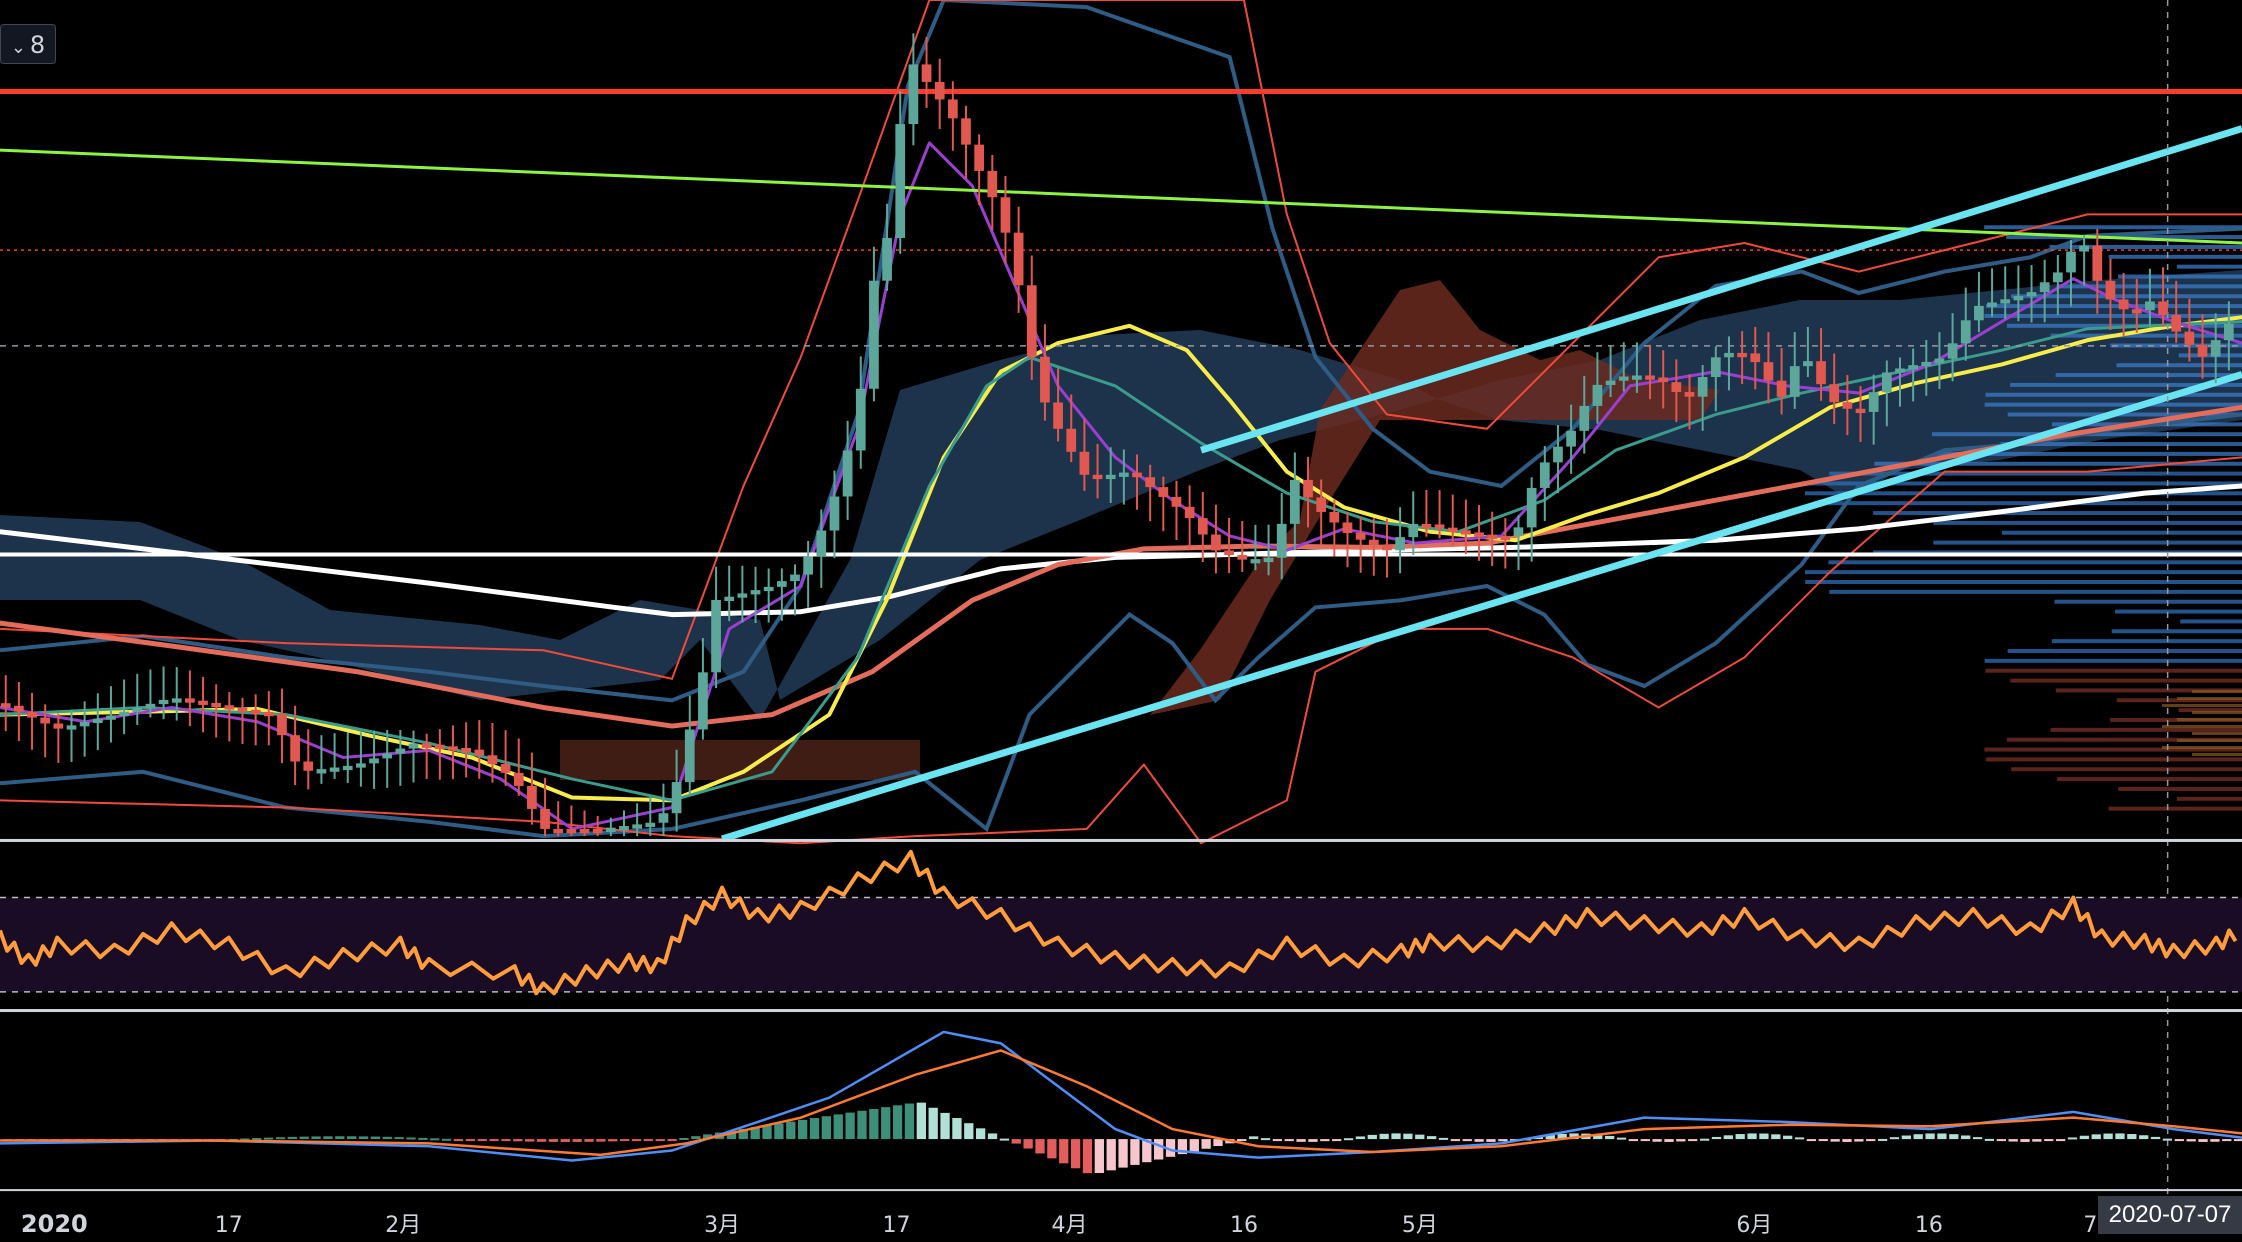 The width and height of the screenshot is (2242, 1242). What do you see at coordinates (1121, 944) in the screenshot?
I see `rsi-band` at bounding box center [1121, 944].